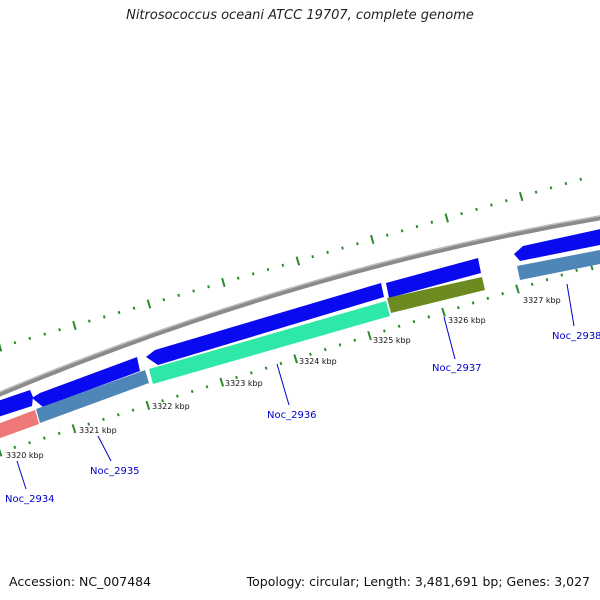 Image resolution: width=600 pixels, height=600 pixels. Describe the element at coordinates (292, 415) in the screenshot. I see `gene-label-noc-2936: Noc_2936` at that location.